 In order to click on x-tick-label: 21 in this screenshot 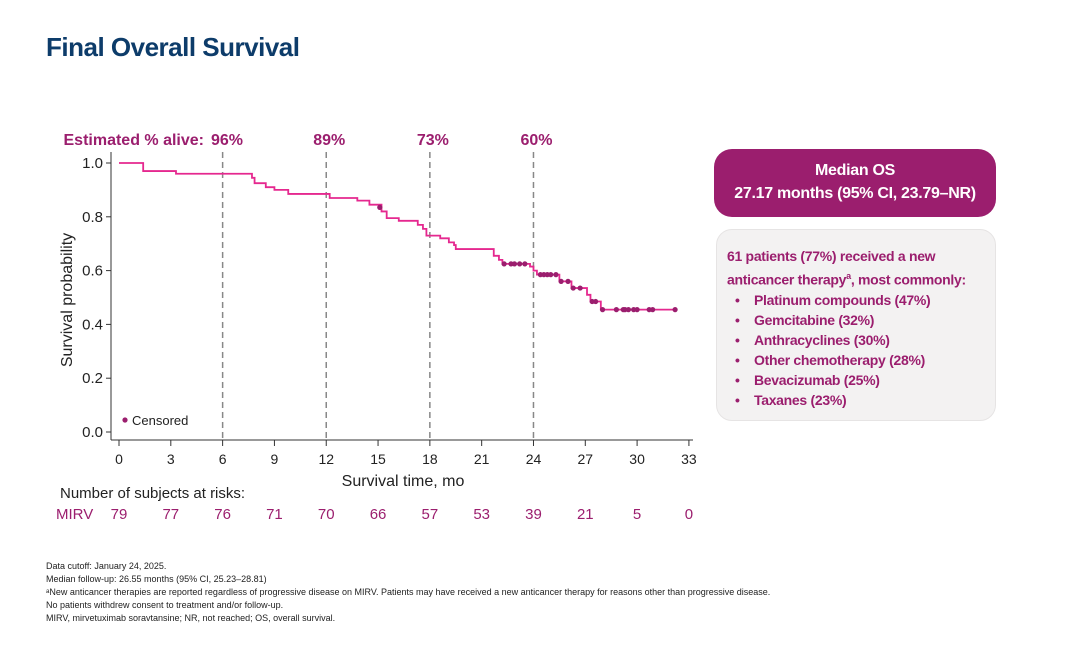, I will do `click(482, 459)`.